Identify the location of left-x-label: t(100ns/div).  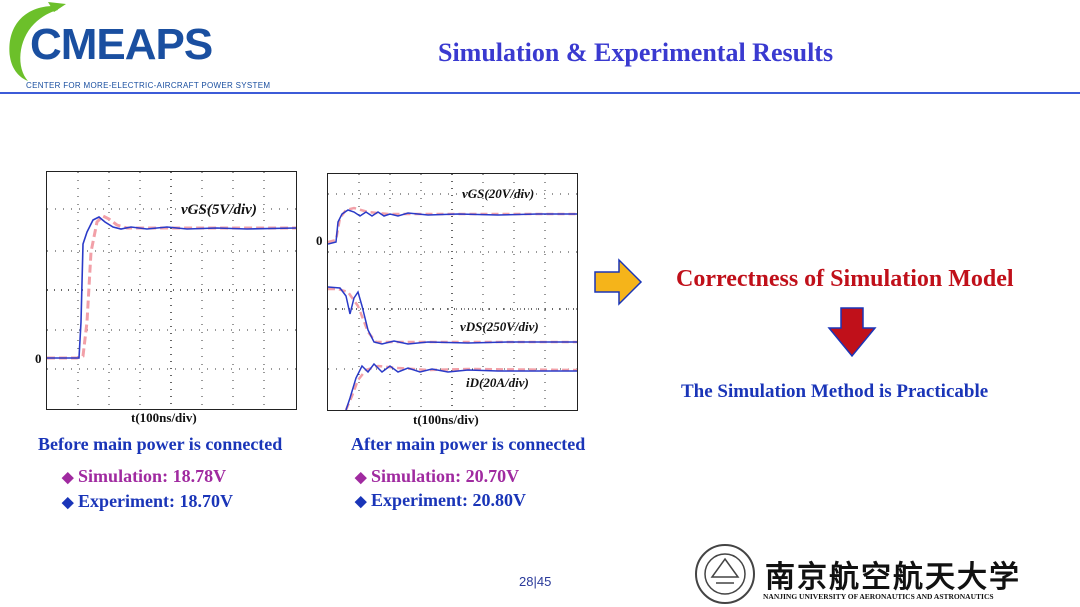
(164, 417).